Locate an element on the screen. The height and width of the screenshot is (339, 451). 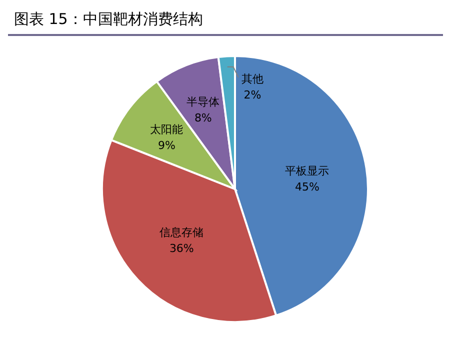
slice-label: 平板显示 is located at coordinates (307, 171).